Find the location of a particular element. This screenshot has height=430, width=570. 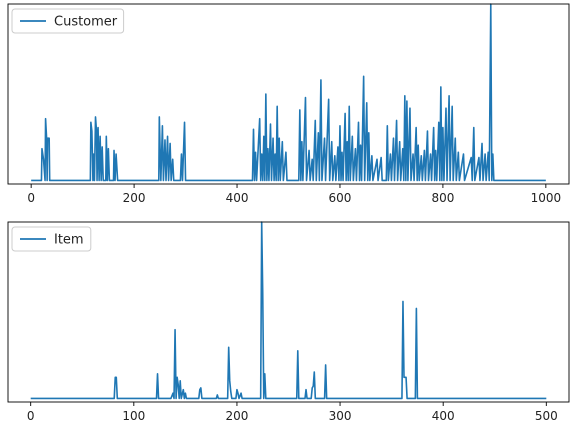

legend: Customer is located at coordinates (68, 21).